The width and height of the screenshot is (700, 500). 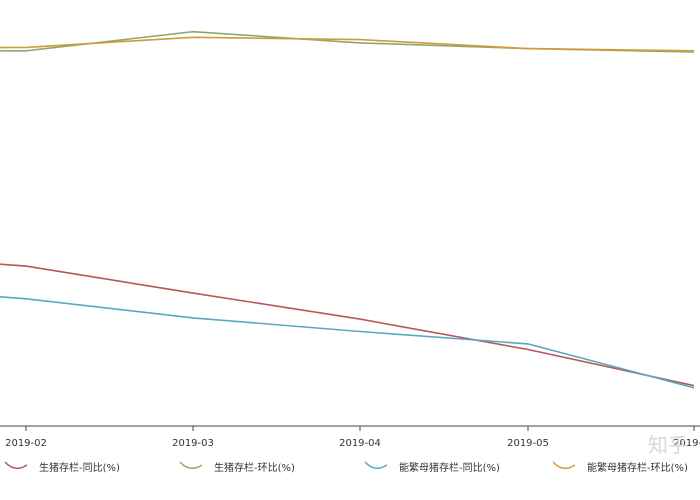 What do you see at coordinates (26, 443) in the screenshot?
I see `x-tick-label: 2019-02` at bounding box center [26, 443].